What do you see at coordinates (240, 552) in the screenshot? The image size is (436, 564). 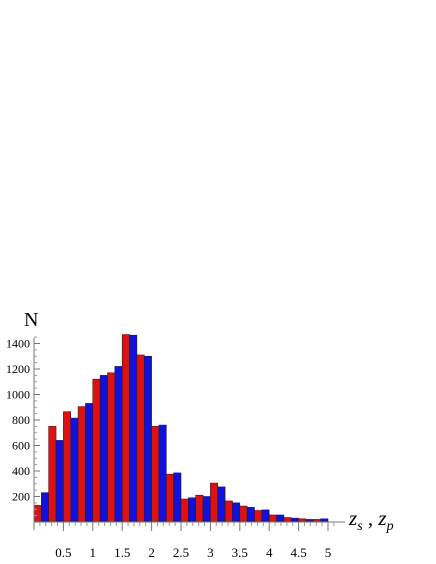 I see `x-tick-label: 3.5` at bounding box center [240, 552].